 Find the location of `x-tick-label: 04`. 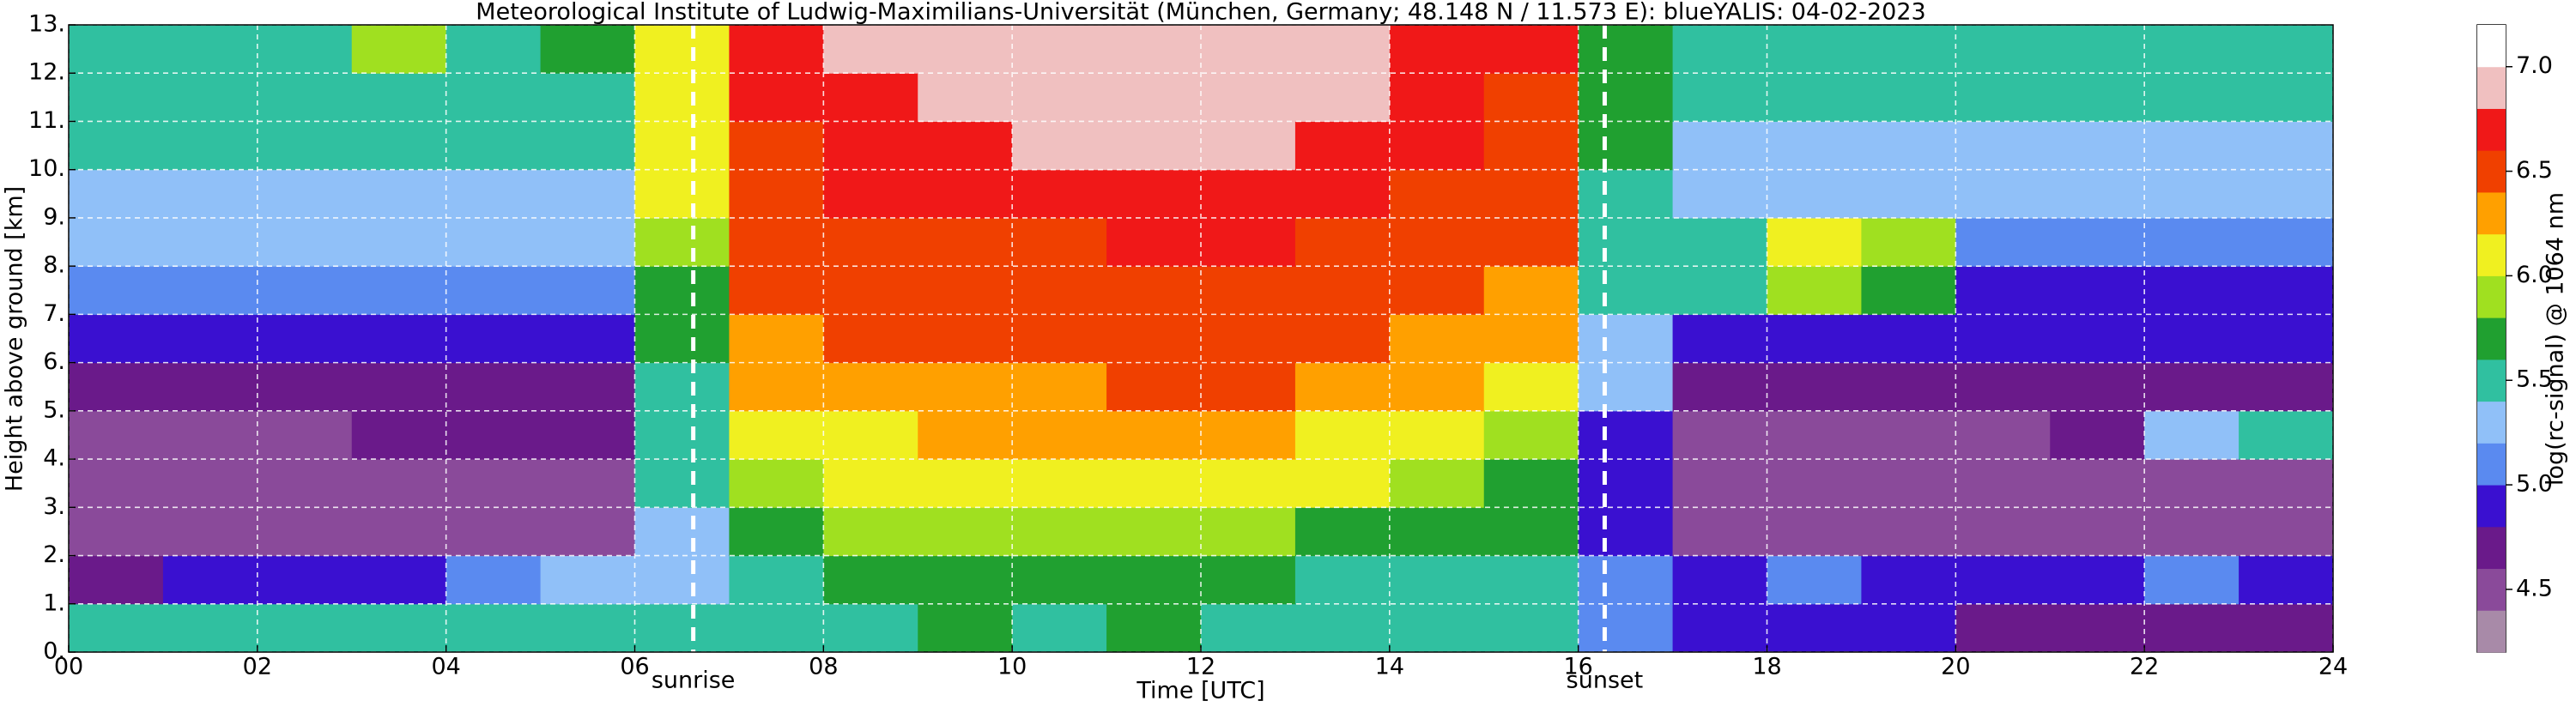

x-tick-label: 04 is located at coordinates (445, 667).